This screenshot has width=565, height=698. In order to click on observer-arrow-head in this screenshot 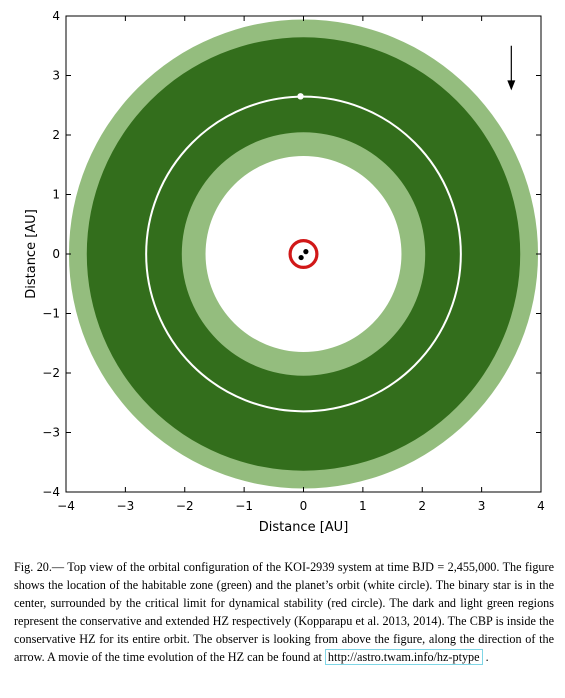, I will do `click(511, 85)`.